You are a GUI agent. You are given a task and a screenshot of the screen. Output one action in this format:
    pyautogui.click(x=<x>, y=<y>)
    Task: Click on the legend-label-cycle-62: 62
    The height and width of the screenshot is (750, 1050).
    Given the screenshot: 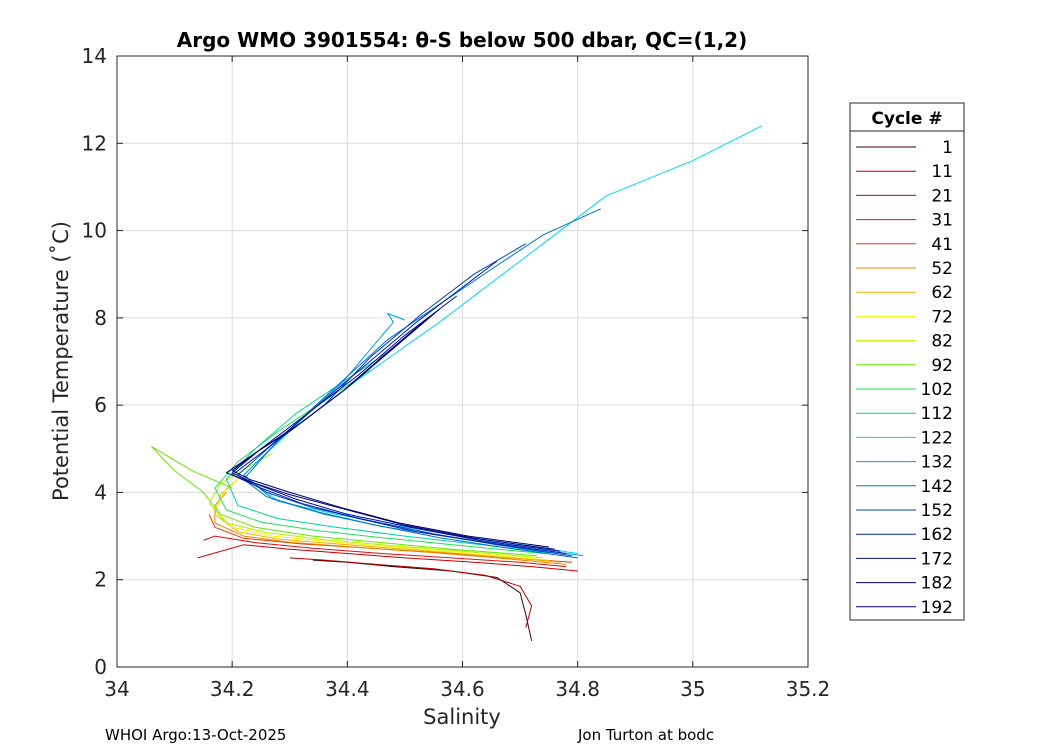 What is the action you would take?
    pyautogui.click(x=942, y=293)
    